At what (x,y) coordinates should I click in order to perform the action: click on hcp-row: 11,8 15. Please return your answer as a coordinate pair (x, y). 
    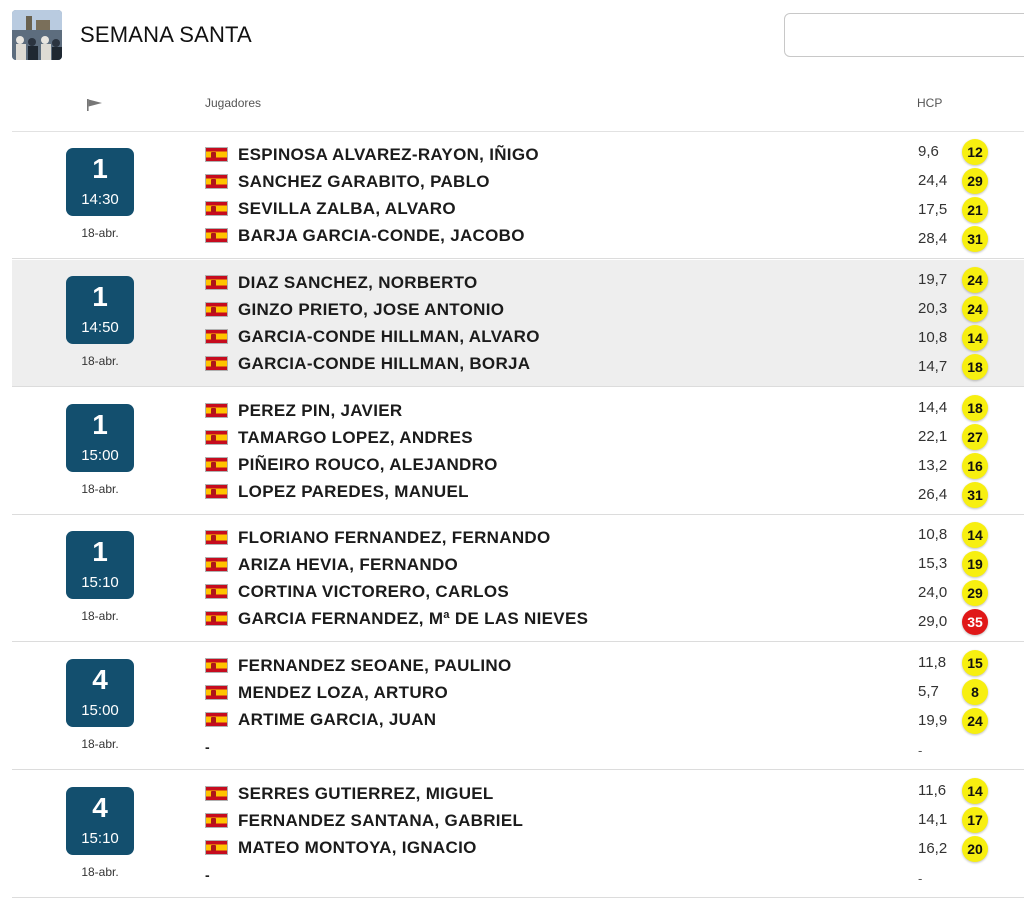
    Looking at the image, I should click on (971, 663).